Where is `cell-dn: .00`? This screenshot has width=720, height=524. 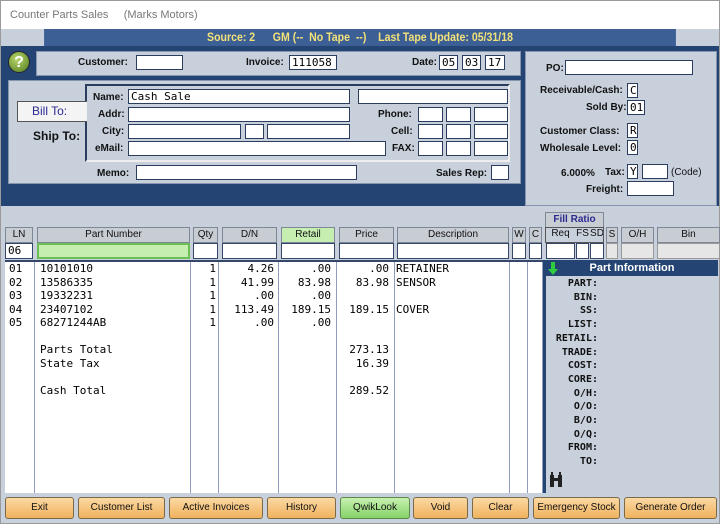 cell-dn: .00 is located at coordinates (264, 296).